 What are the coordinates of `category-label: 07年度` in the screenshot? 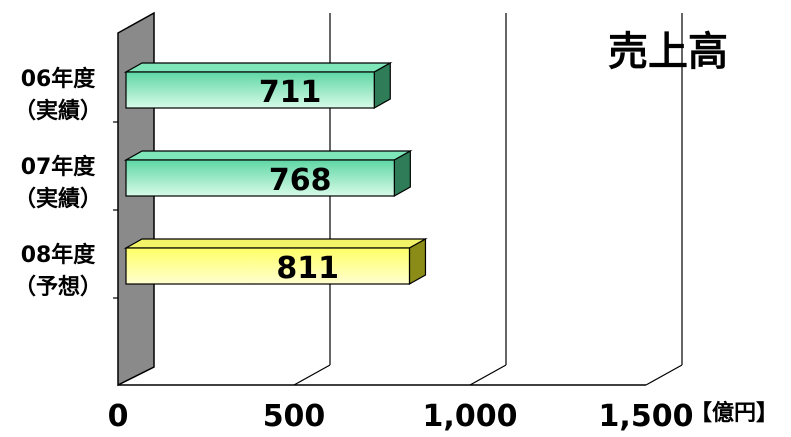 It's located at (59, 167).